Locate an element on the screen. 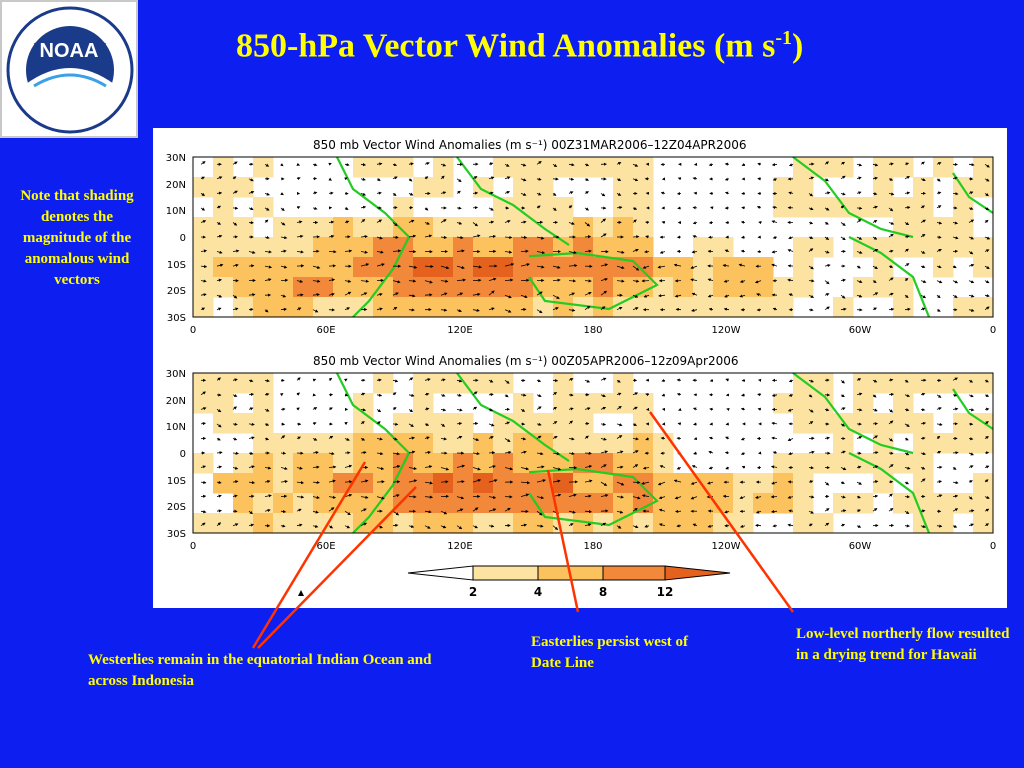  colorbar-high-triangle is located at coordinates (697, 573).